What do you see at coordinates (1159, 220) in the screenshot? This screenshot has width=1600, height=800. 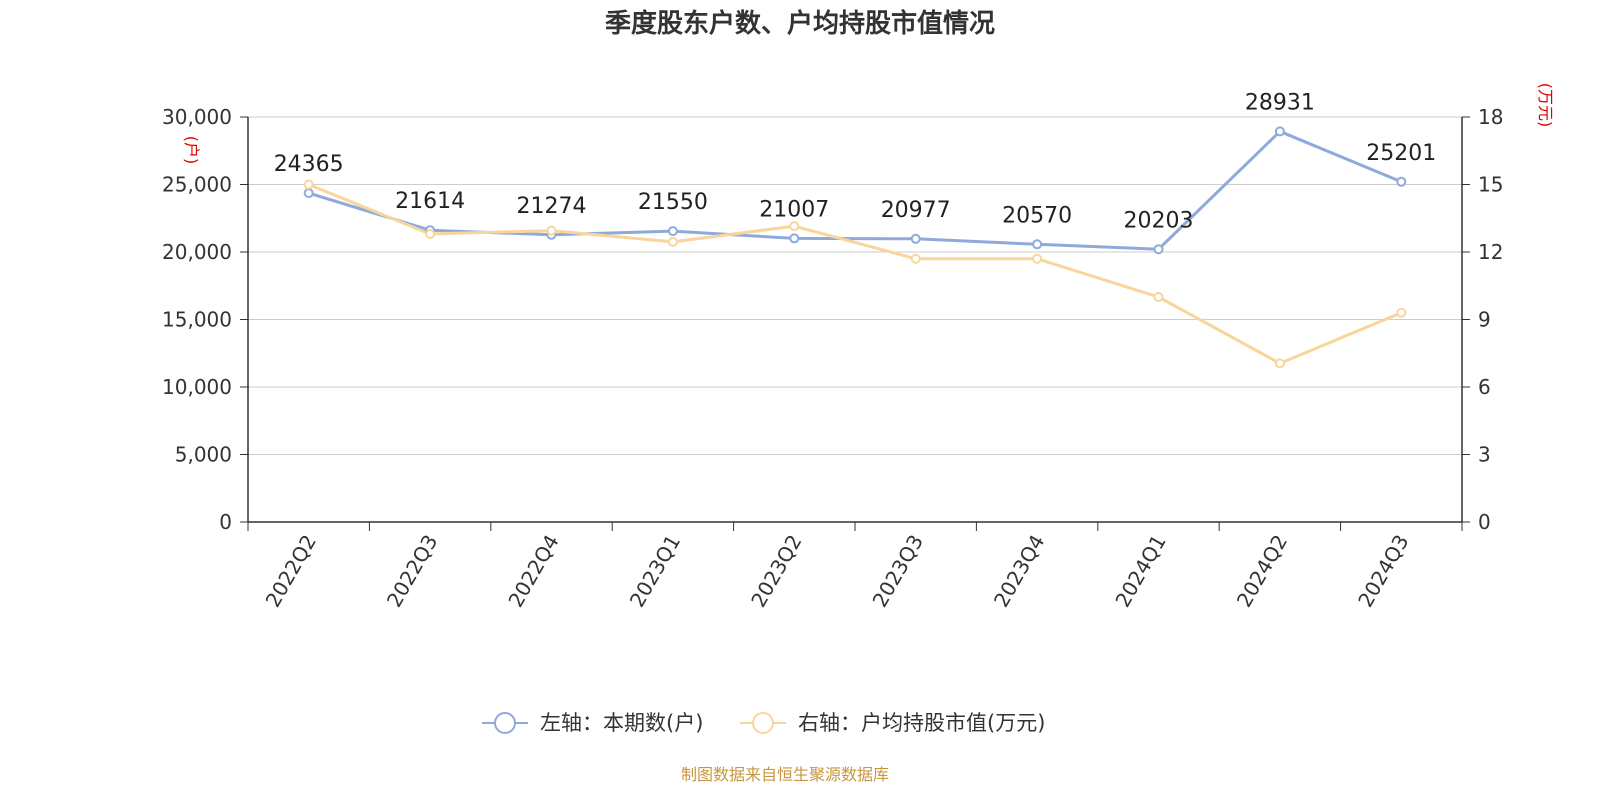 I see `data-label: 20203` at bounding box center [1159, 220].